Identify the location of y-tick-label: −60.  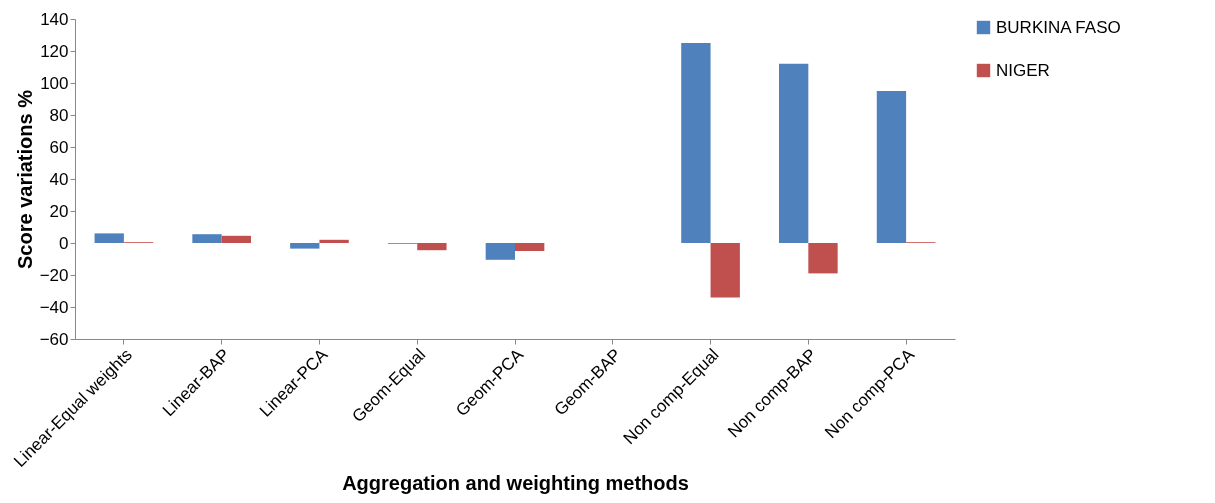
(54, 339).